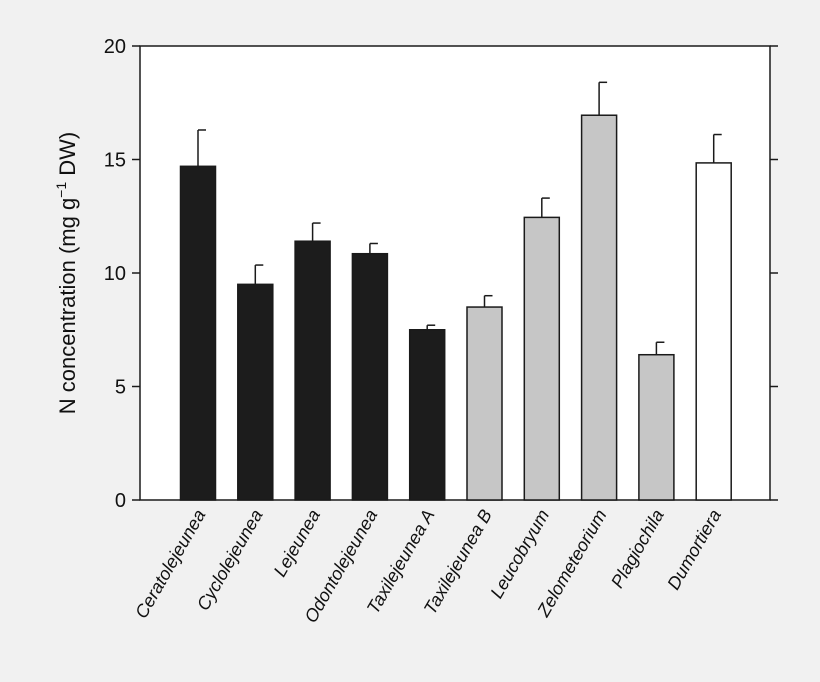 The height and width of the screenshot is (682, 820). Describe the element at coordinates (637, 548) in the screenshot. I see `x-tick-label: Plagiochila` at that location.